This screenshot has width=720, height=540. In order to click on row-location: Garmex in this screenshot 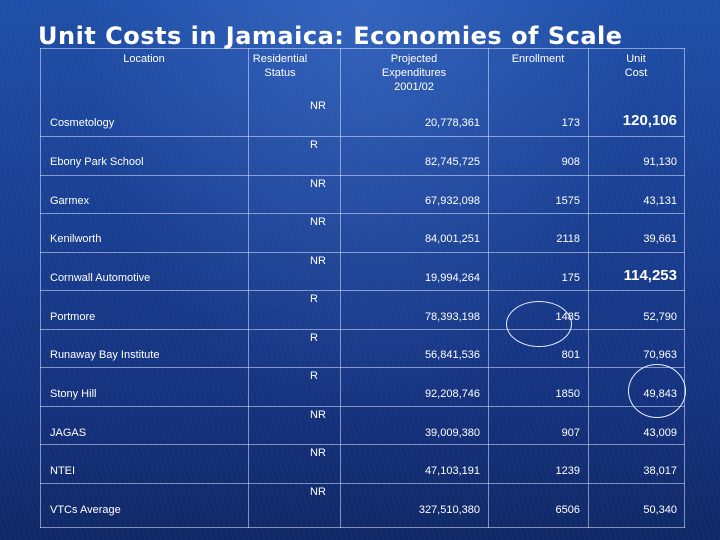, I will do `click(70, 201)`.